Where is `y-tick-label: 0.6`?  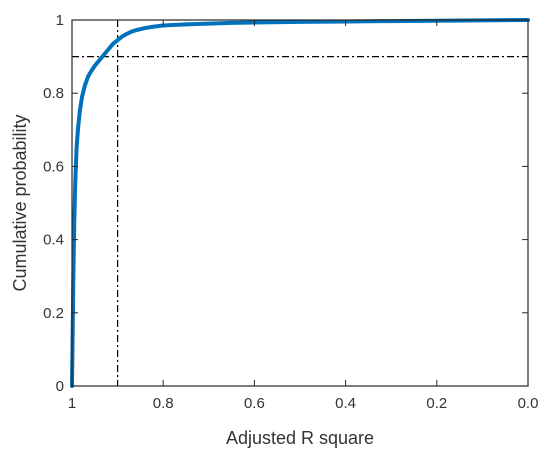
y-tick-label: 0.6 is located at coordinates (53, 166).